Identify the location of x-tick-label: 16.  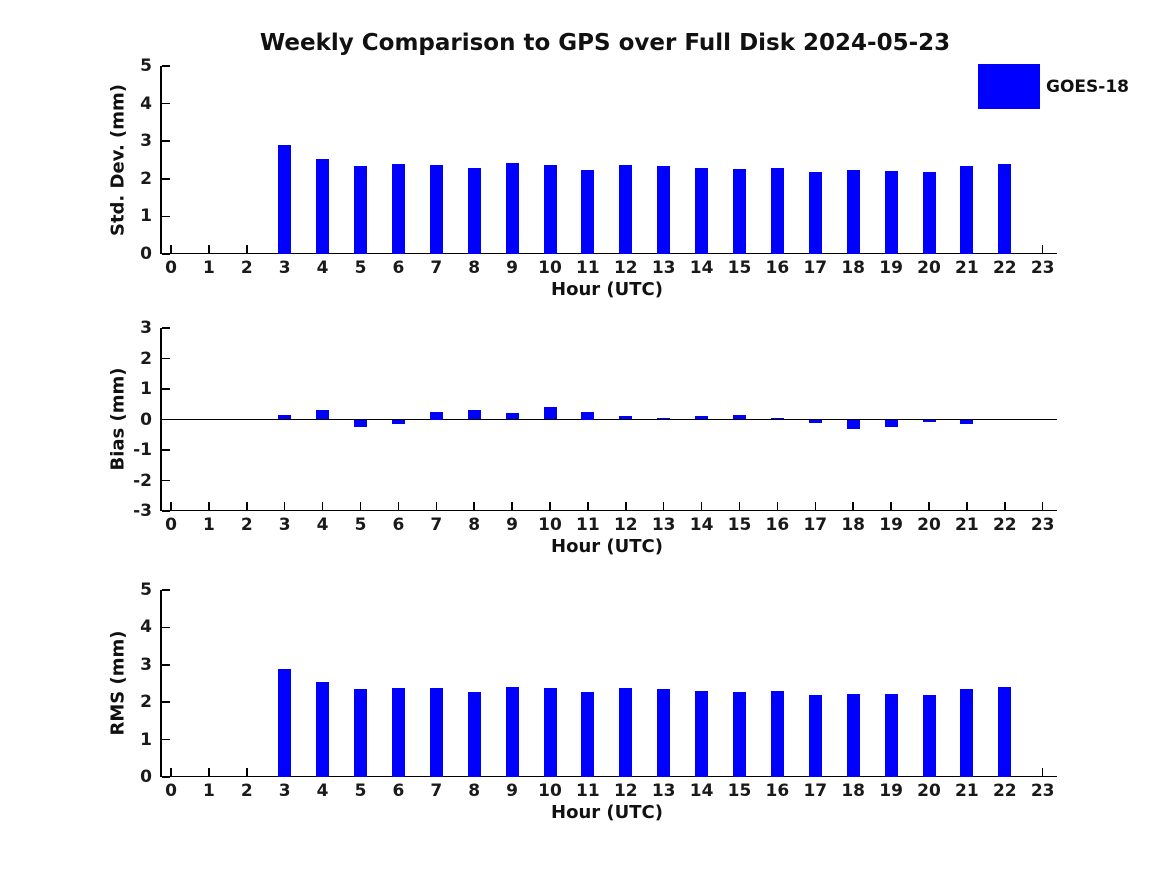
(777, 791).